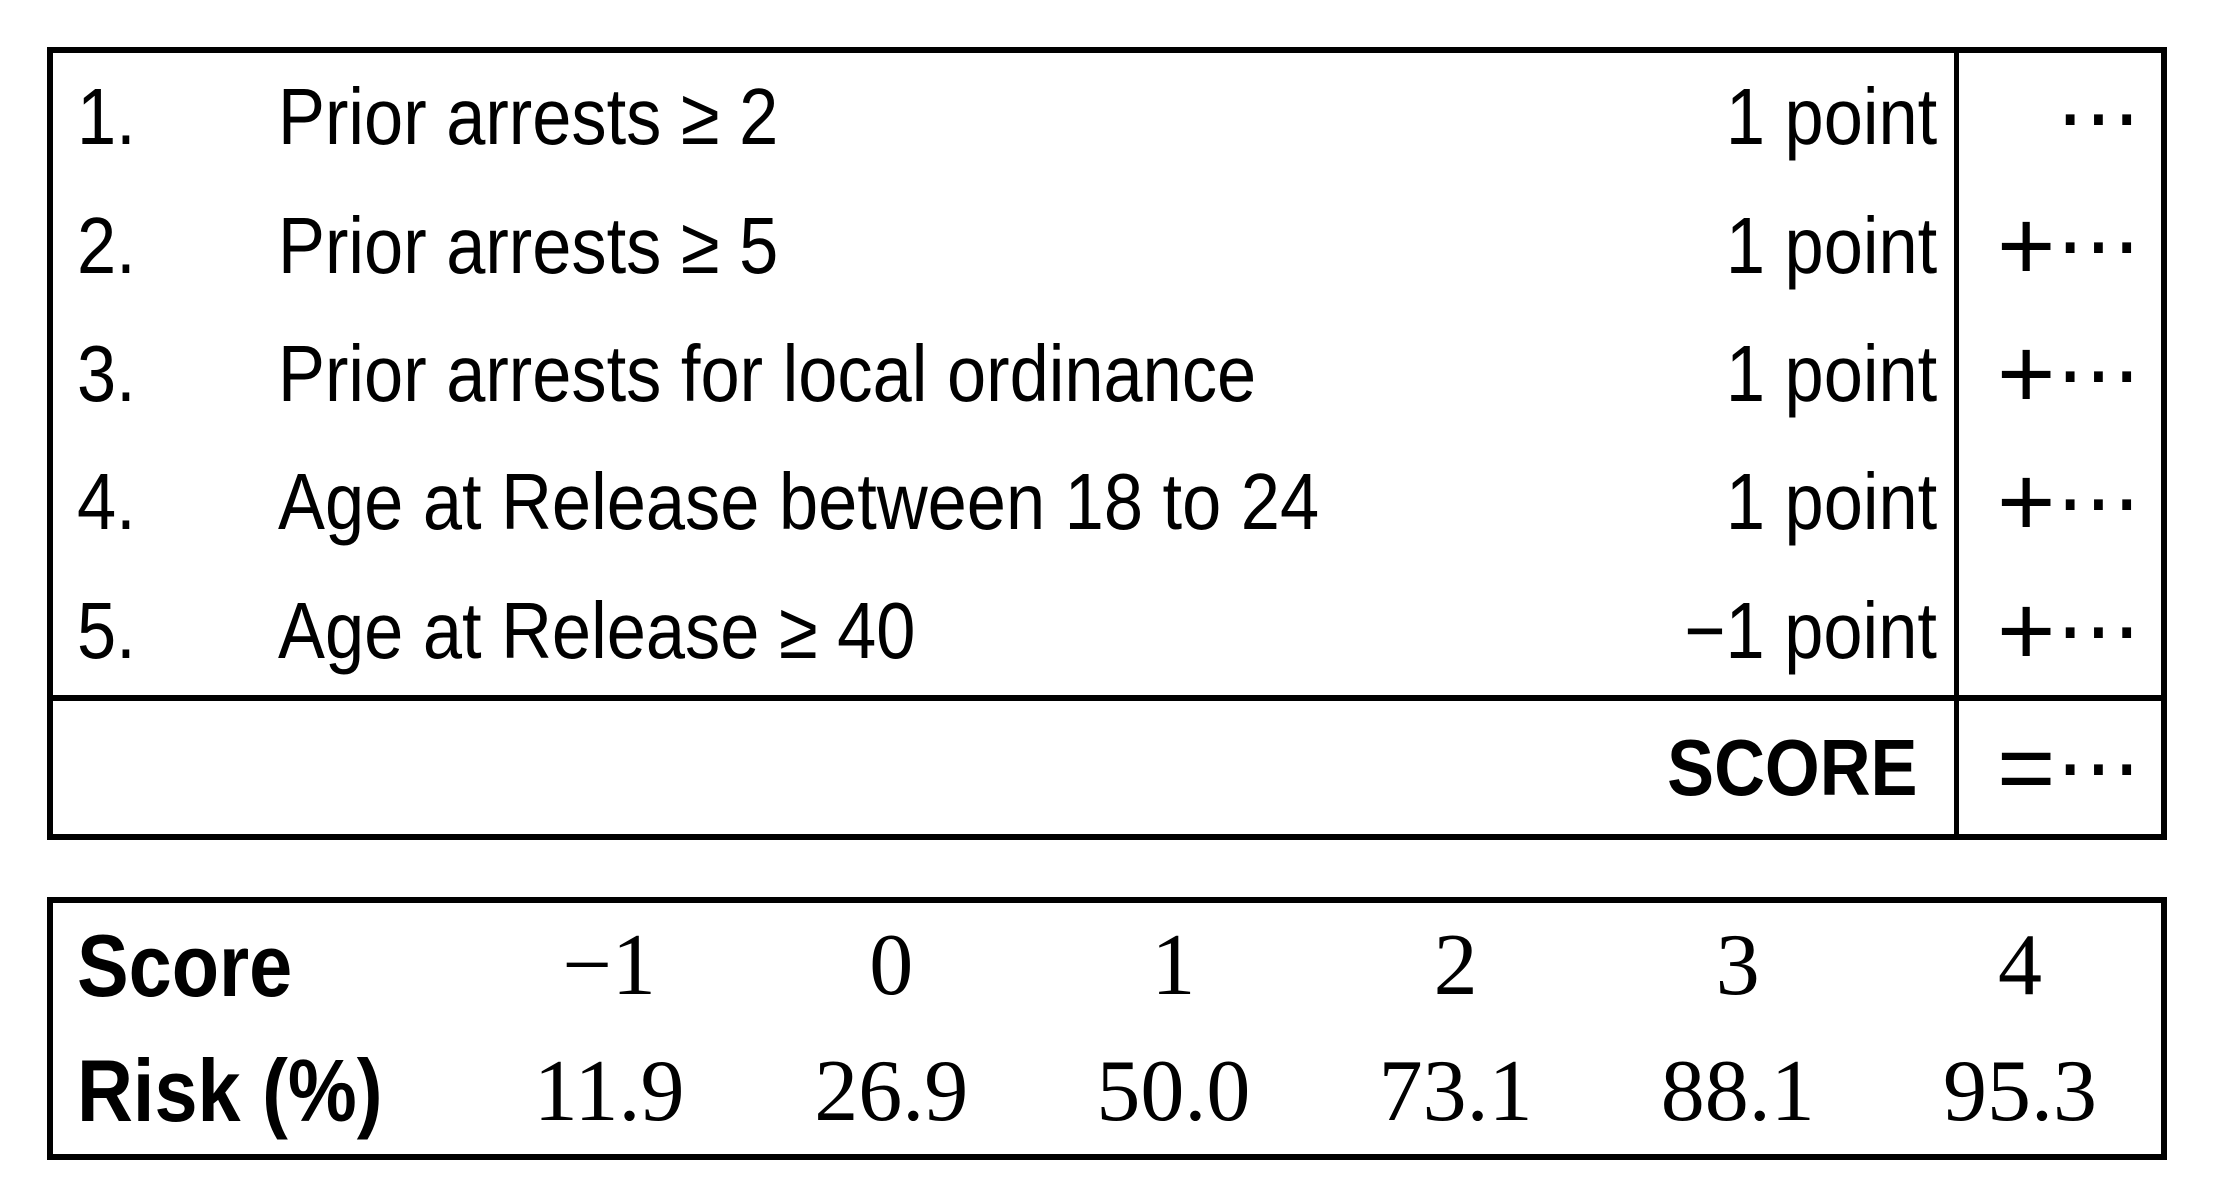  Describe the element at coordinates (528, 117) in the screenshot. I see `item-label: Prior arrests ≥ 2` at that location.